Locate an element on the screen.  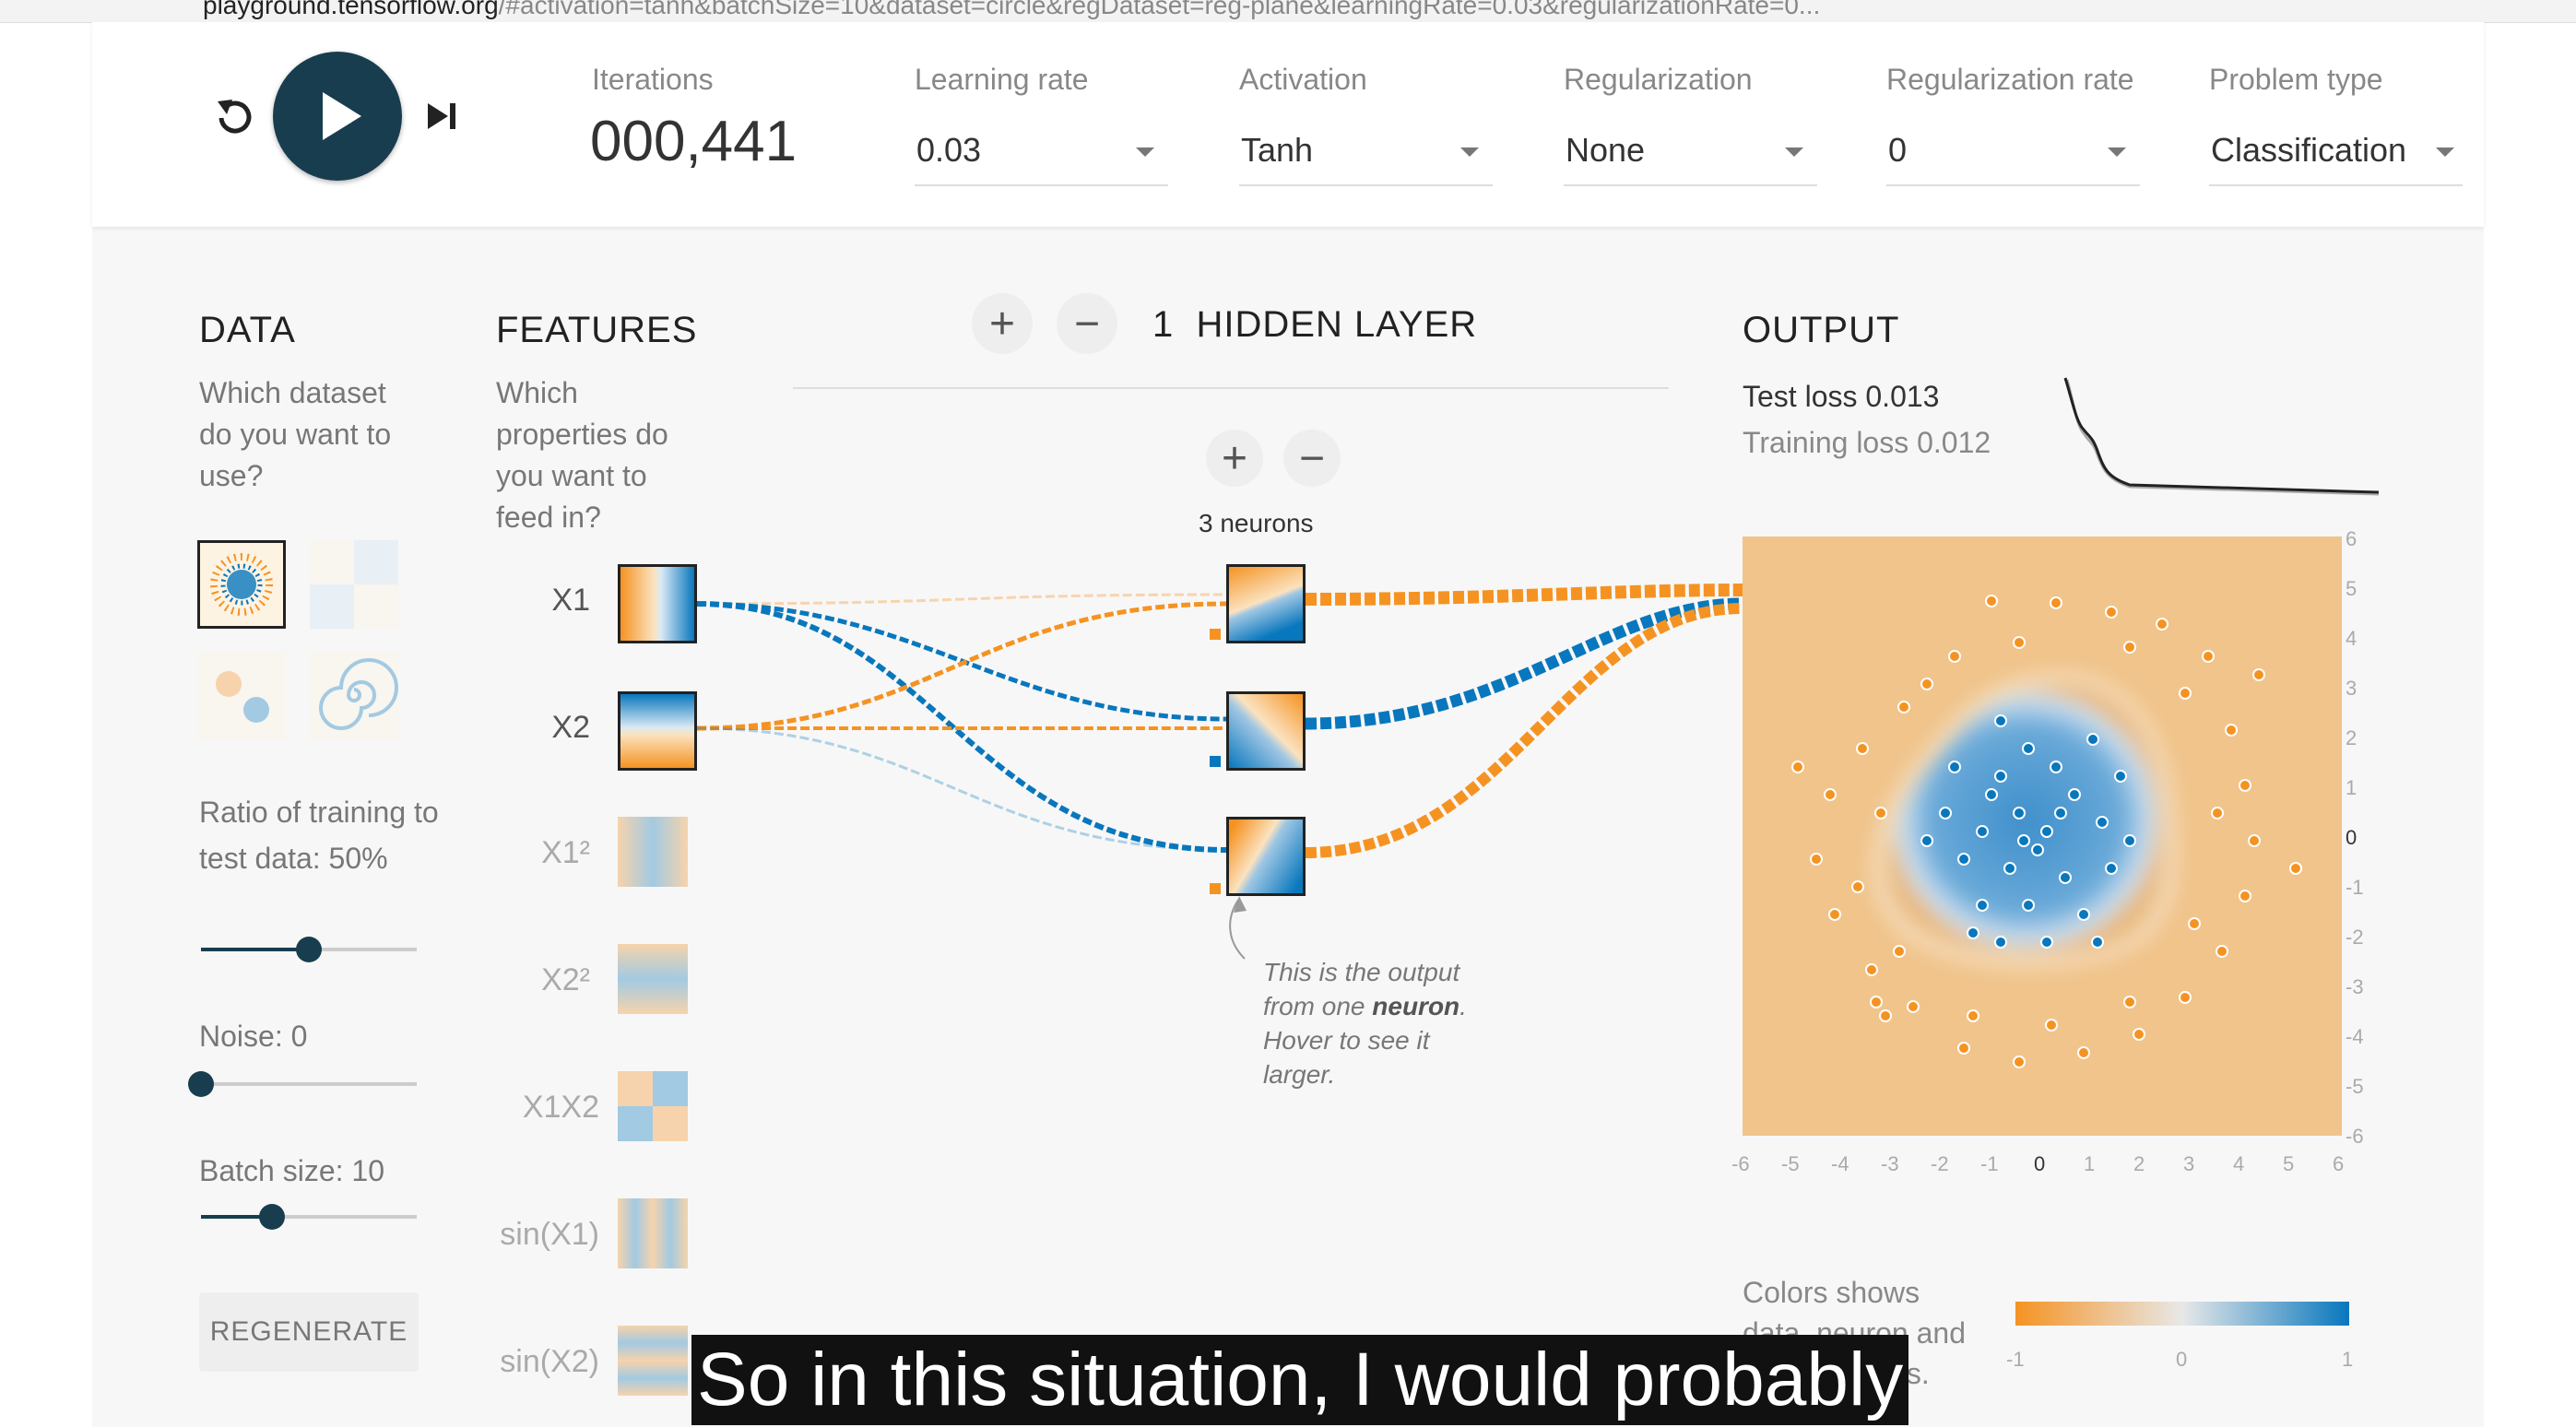
legend-tick-max: 1 is located at coordinates (2348, 1359).